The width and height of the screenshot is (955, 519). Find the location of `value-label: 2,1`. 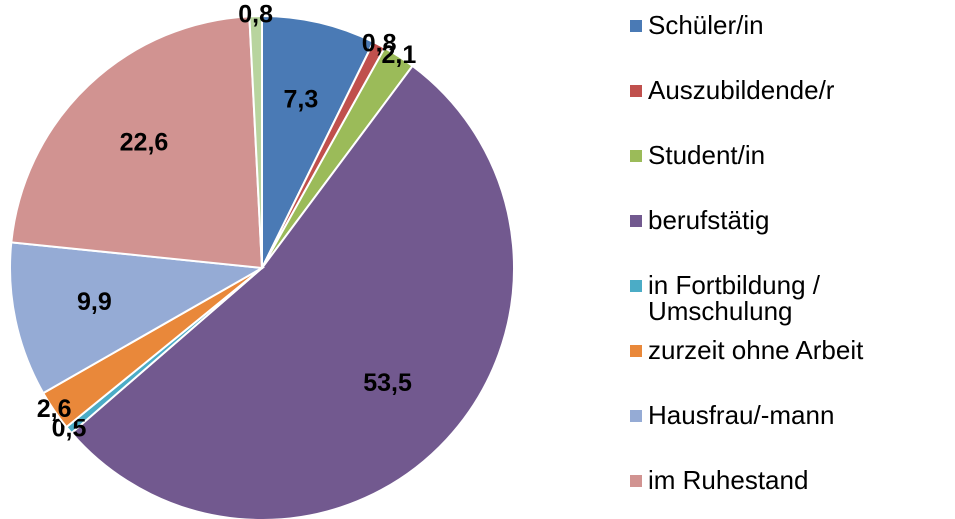

value-label: 2,1 is located at coordinates (399, 55).